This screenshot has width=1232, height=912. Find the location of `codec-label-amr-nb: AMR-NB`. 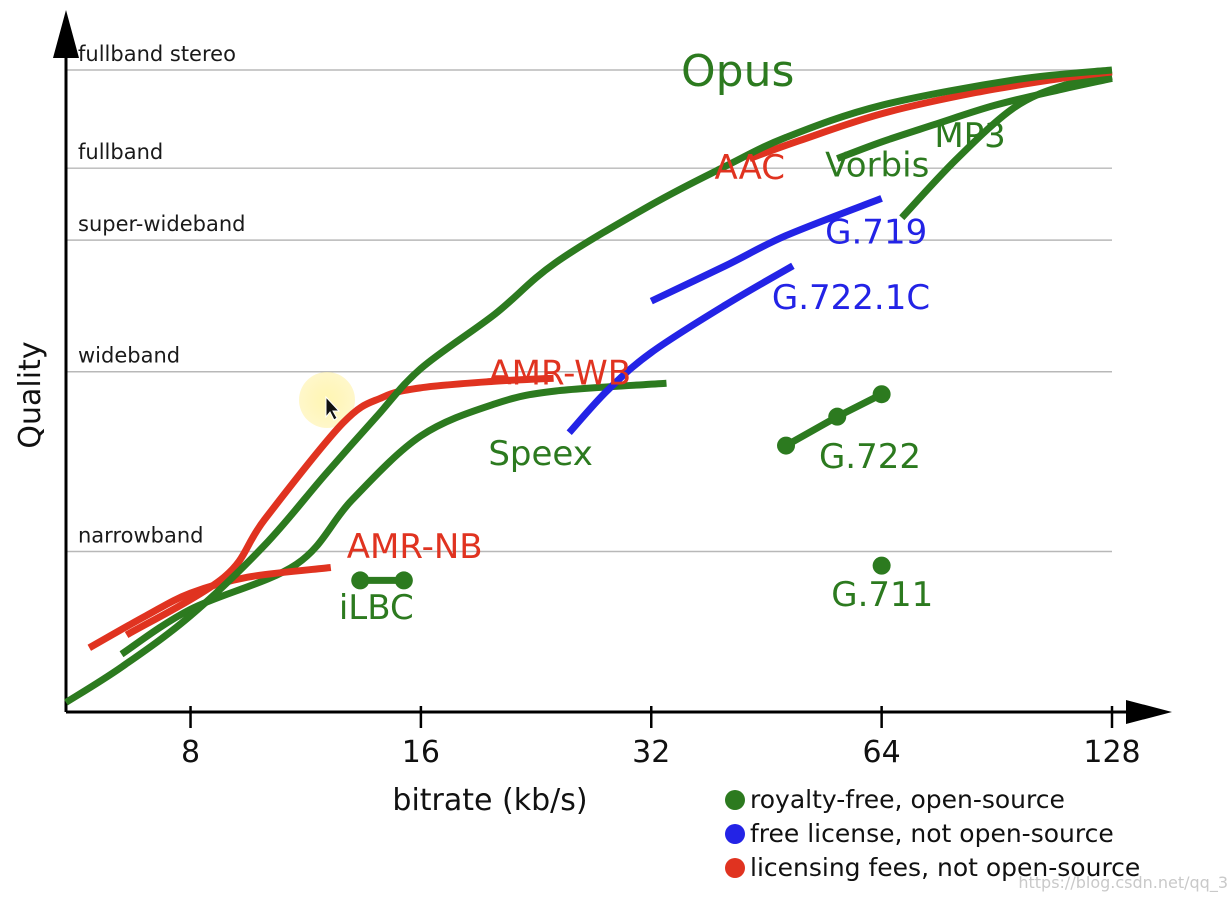

codec-label-amr-nb: AMR-NB is located at coordinates (415, 547).